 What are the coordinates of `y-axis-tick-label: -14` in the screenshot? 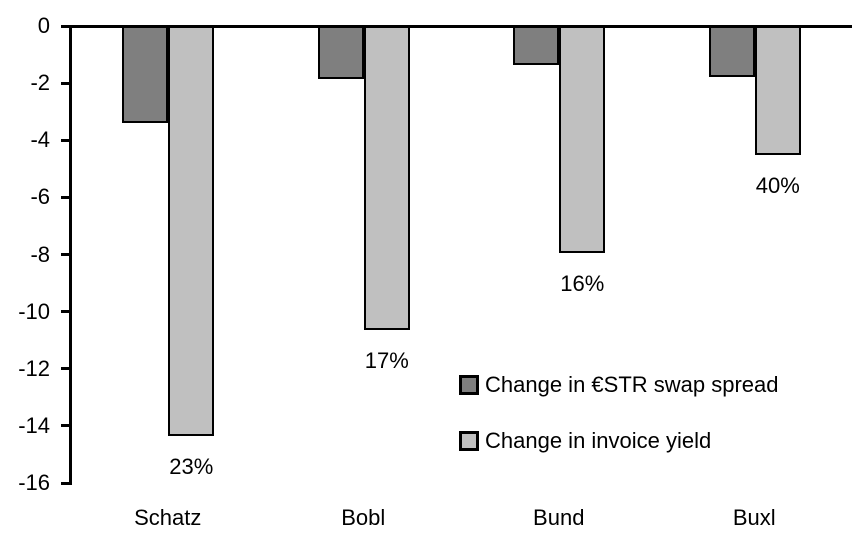 It's located at (34, 425).